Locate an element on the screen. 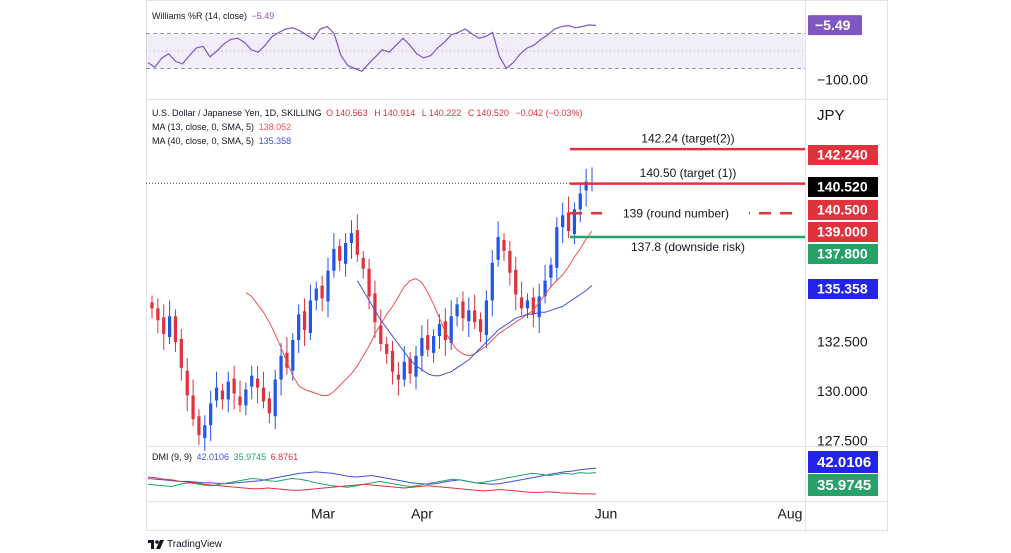 The height and width of the screenshot is (553, 1011). dmi-minus-di-line is located at coordinates (372, 485).